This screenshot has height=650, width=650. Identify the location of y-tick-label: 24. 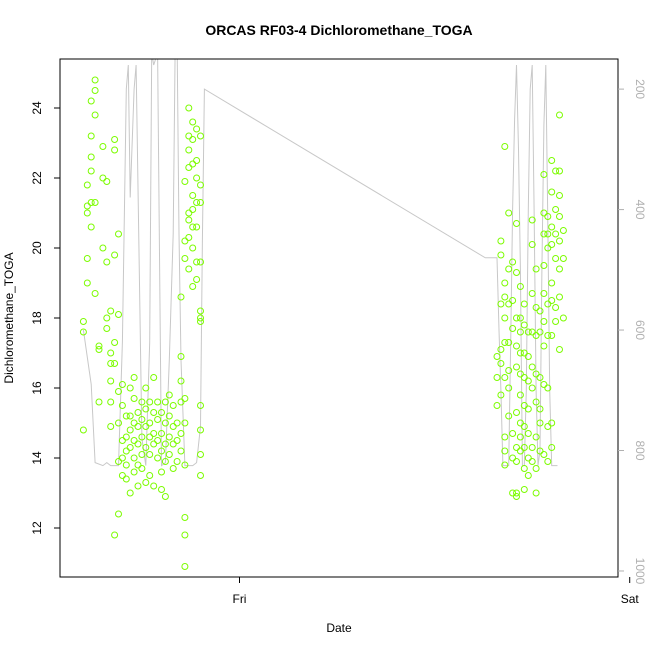
(37, 108).